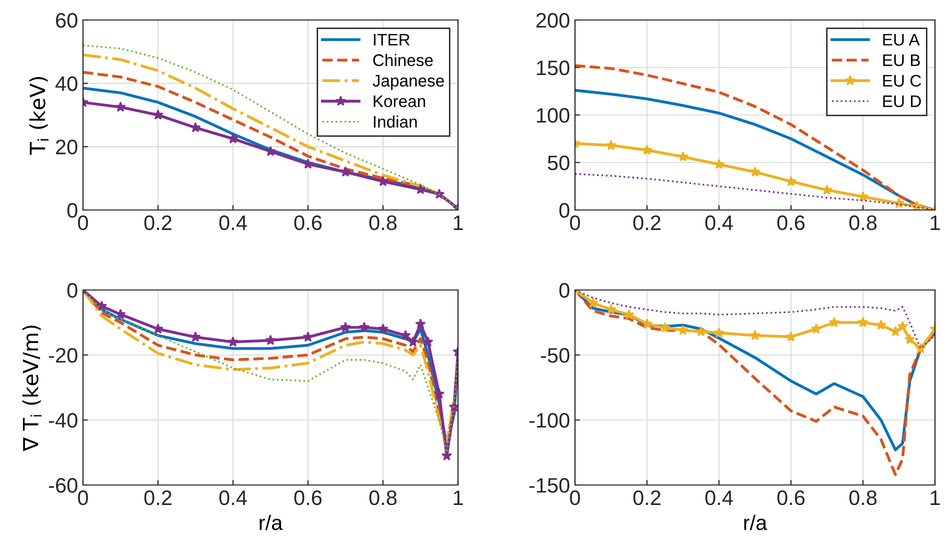  I want to click on y-tick-label: 60, so click(67, 20).